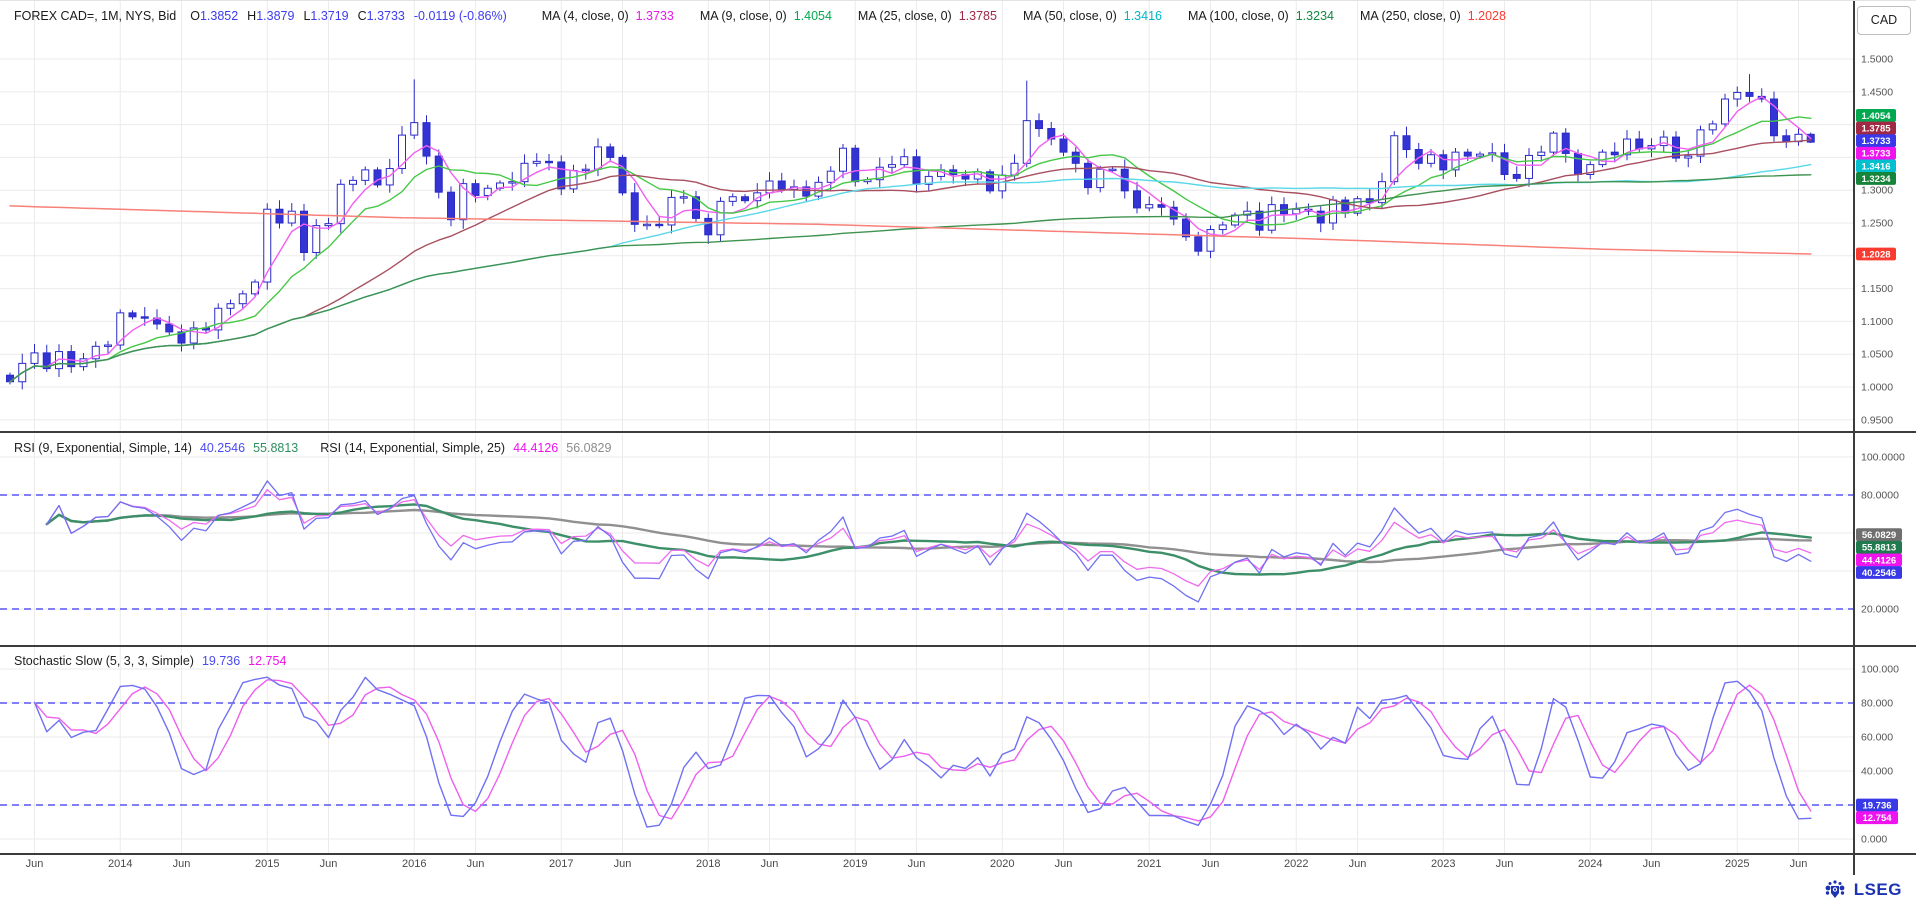  I want to click on instrument-tab: CAD, so click(1884, 20).